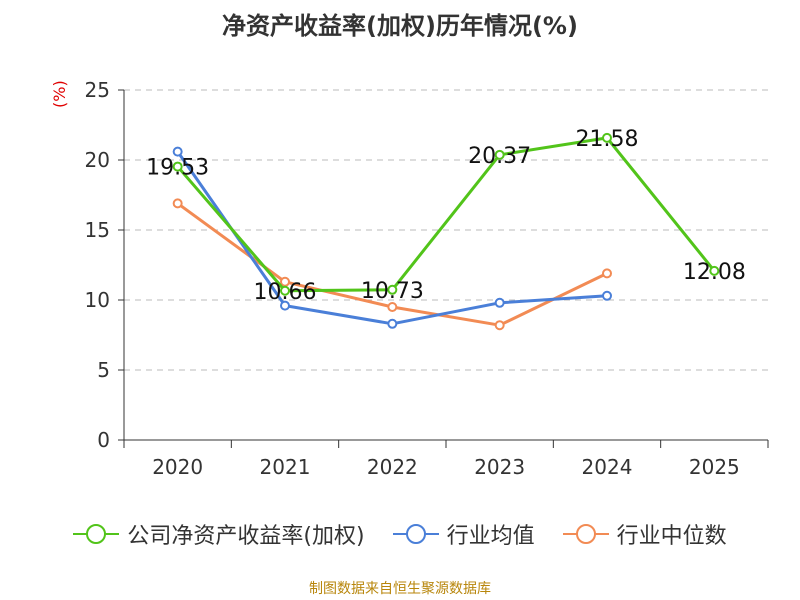  What do you see at coordinates (400, 589) in the screenshot?
I see `data-source-note: 制图数据来自恒生聚源数据库` at bounding box center [400, 589].